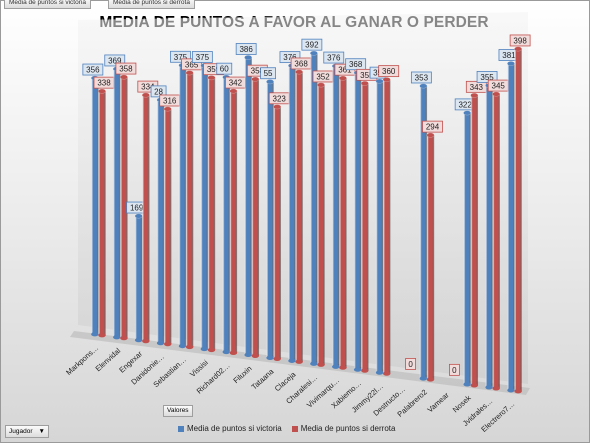 Image resolution: width=590 pixels, height=443 pixels. I want to click on field-button-derrota: Media de puntos si derrota, so click(151, 4).